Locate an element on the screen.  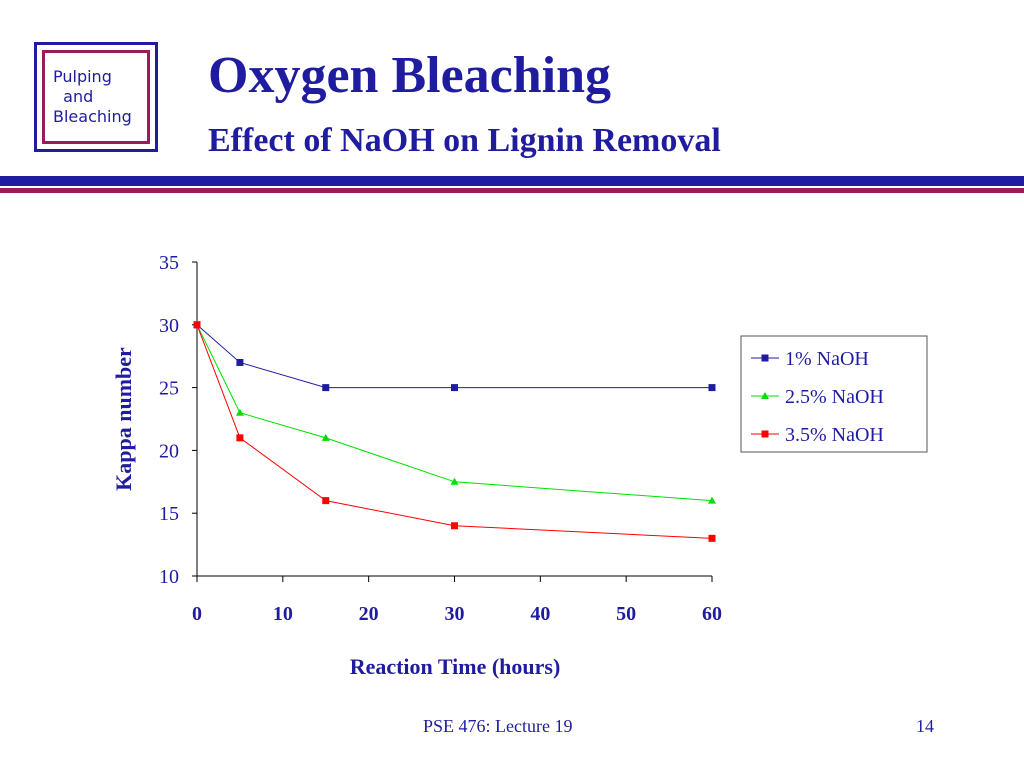
page-number: 14 is located at coordinates (925, 726).